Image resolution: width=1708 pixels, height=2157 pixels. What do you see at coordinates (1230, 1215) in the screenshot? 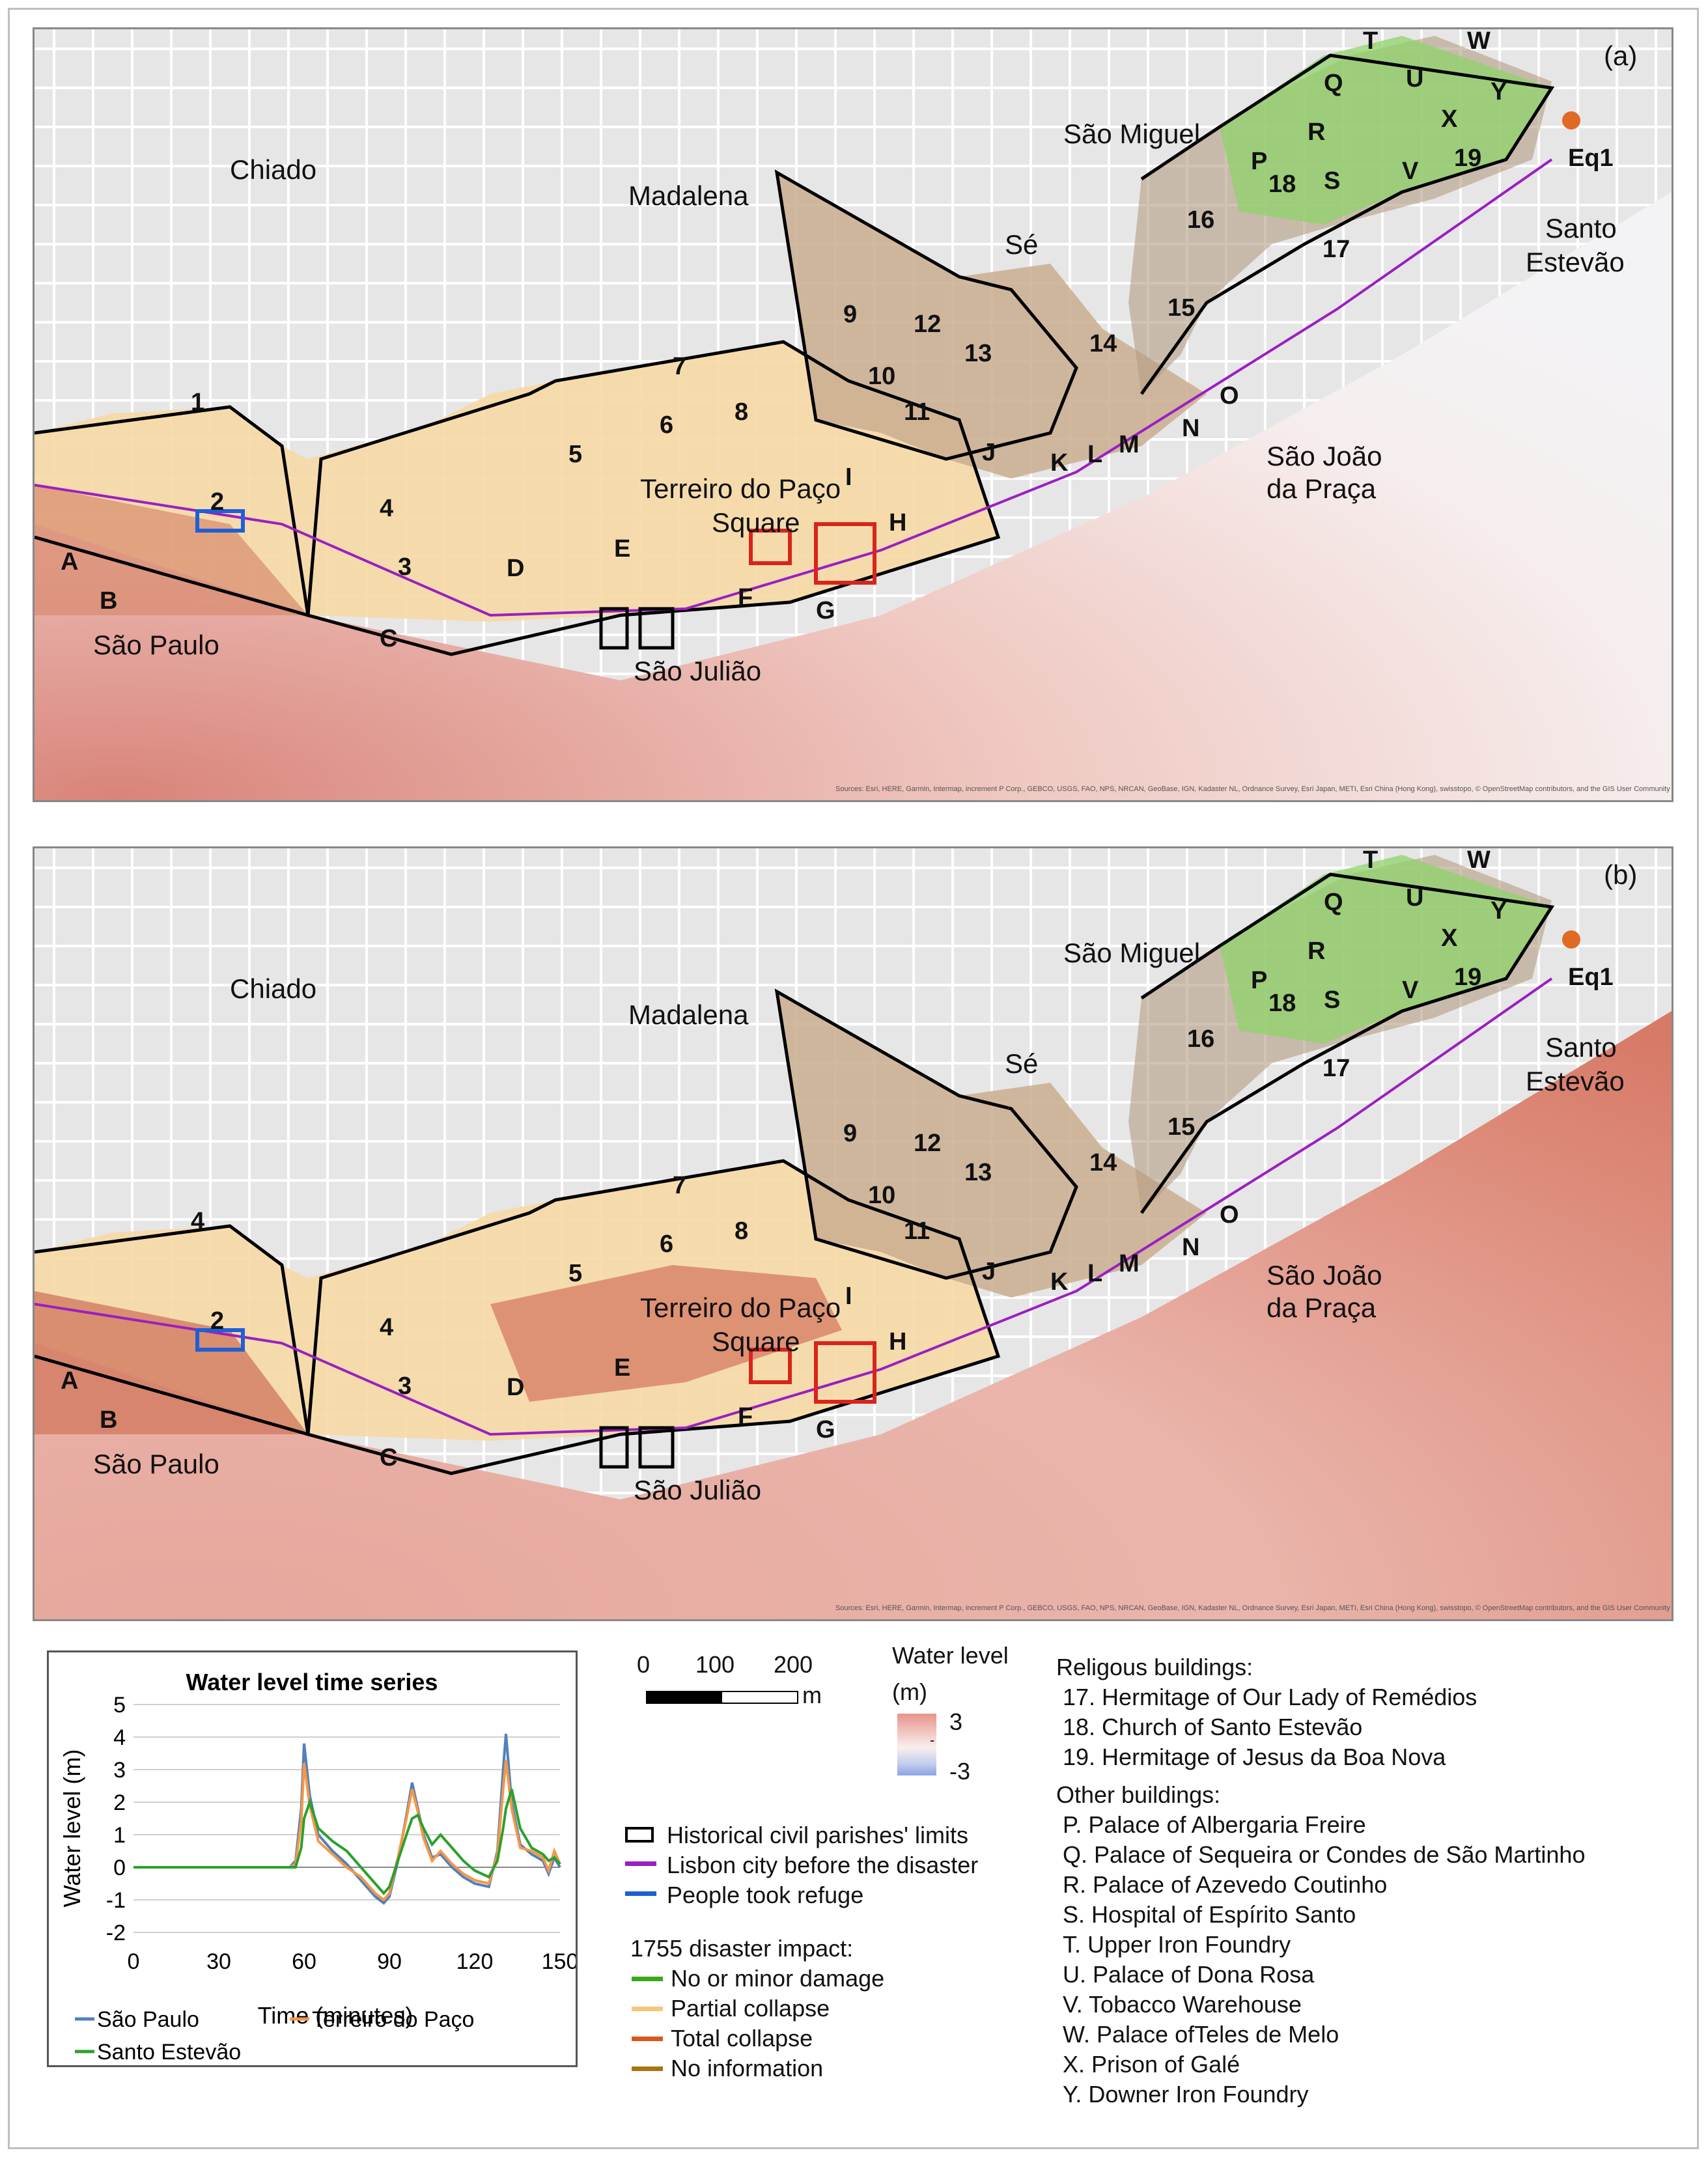
I see `label-O-b: O` at bounding box center [1230, 1215].